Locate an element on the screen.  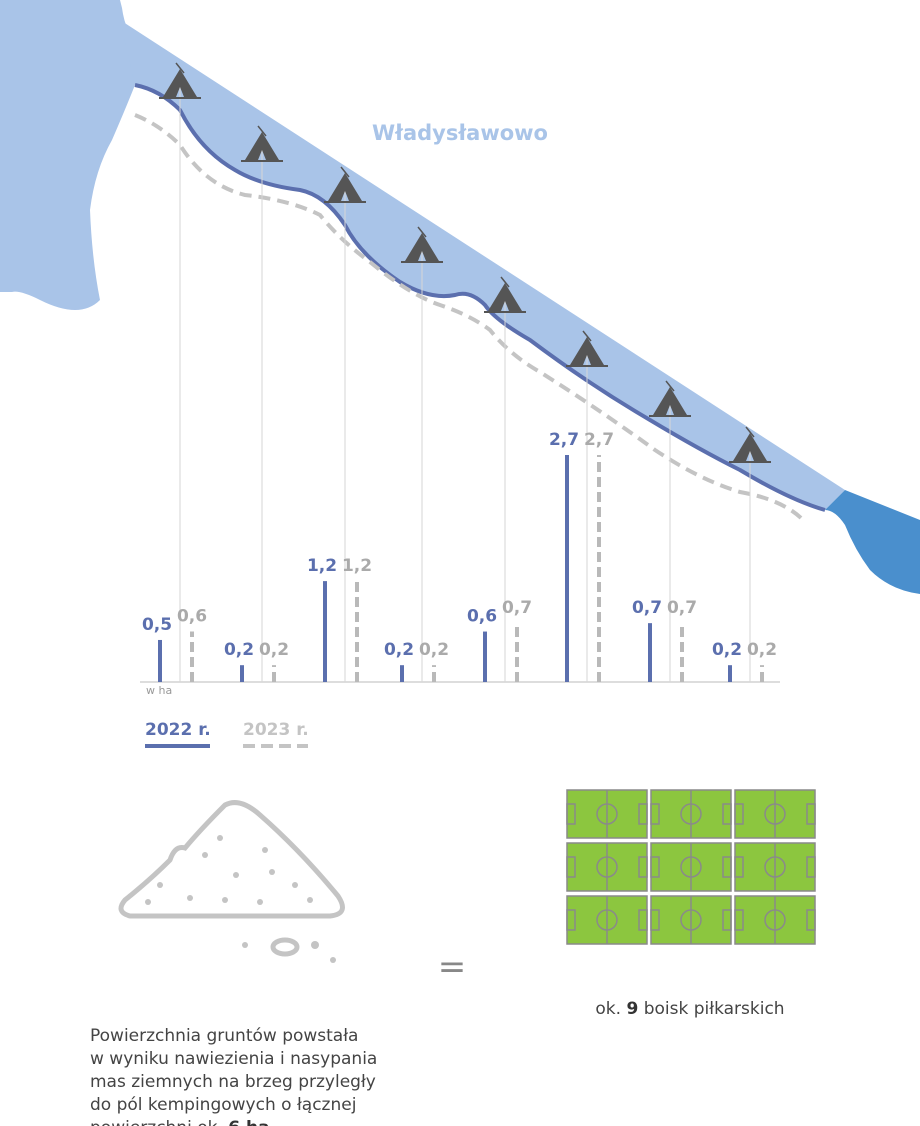
land-left is located at coordinates (67, 155).